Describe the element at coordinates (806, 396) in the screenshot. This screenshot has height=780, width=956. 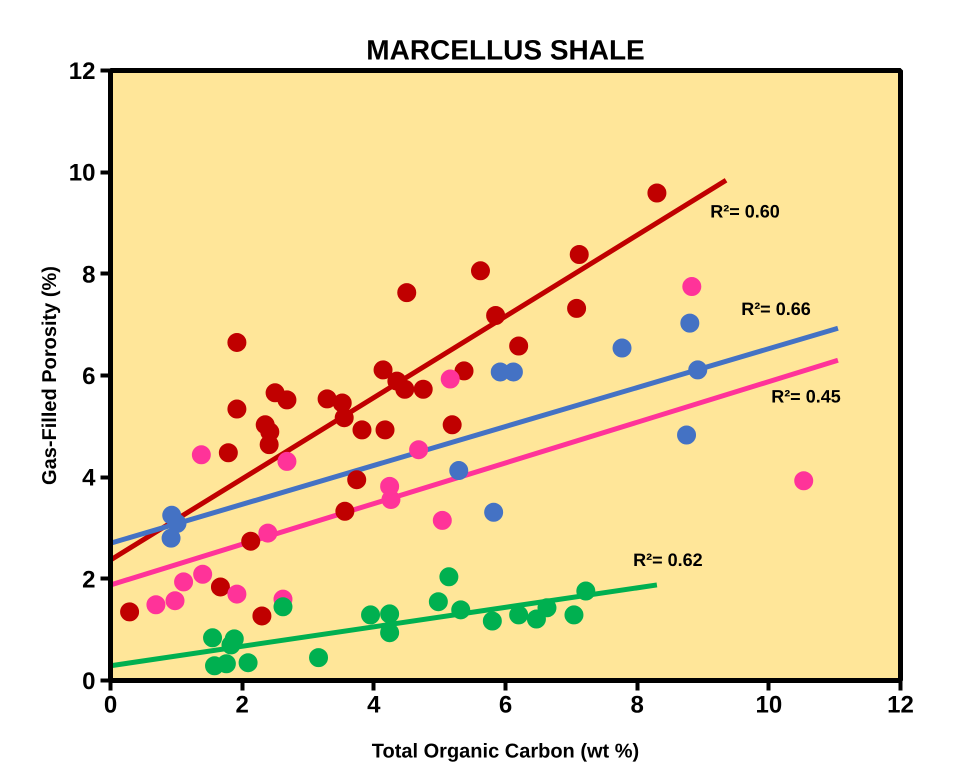
I see `annotation: R²= 0.45` at that location.